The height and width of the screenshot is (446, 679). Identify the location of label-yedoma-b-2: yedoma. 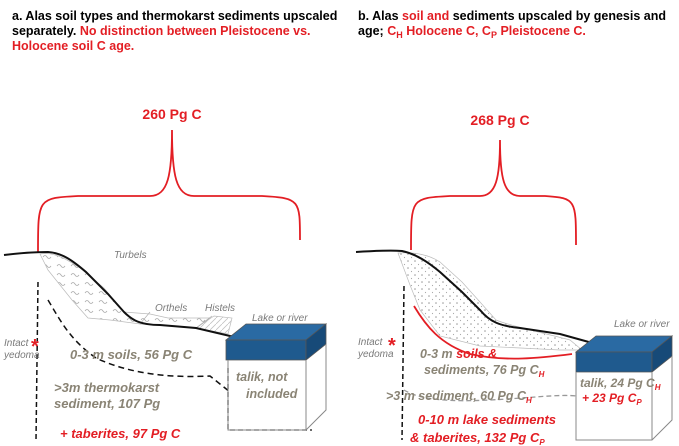
(375, 354).